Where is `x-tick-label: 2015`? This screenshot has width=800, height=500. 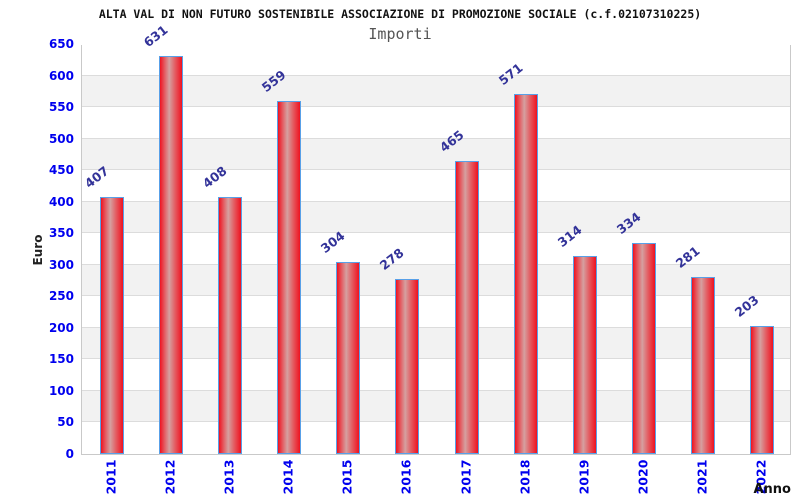
x-tick-label: 2015 is located at coordinates (347, 477).